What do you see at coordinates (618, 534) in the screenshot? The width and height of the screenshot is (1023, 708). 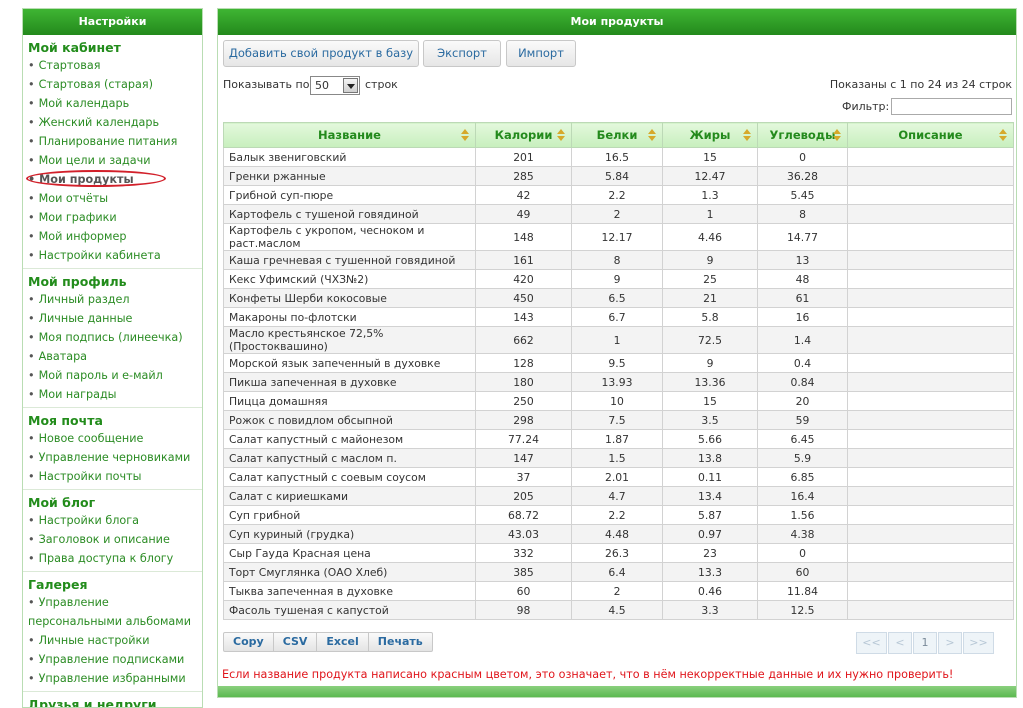 I see `table-row: Суп куриный (грудка) 43.03 4.48 0.97 4.38` at bounding box center [618, 534].